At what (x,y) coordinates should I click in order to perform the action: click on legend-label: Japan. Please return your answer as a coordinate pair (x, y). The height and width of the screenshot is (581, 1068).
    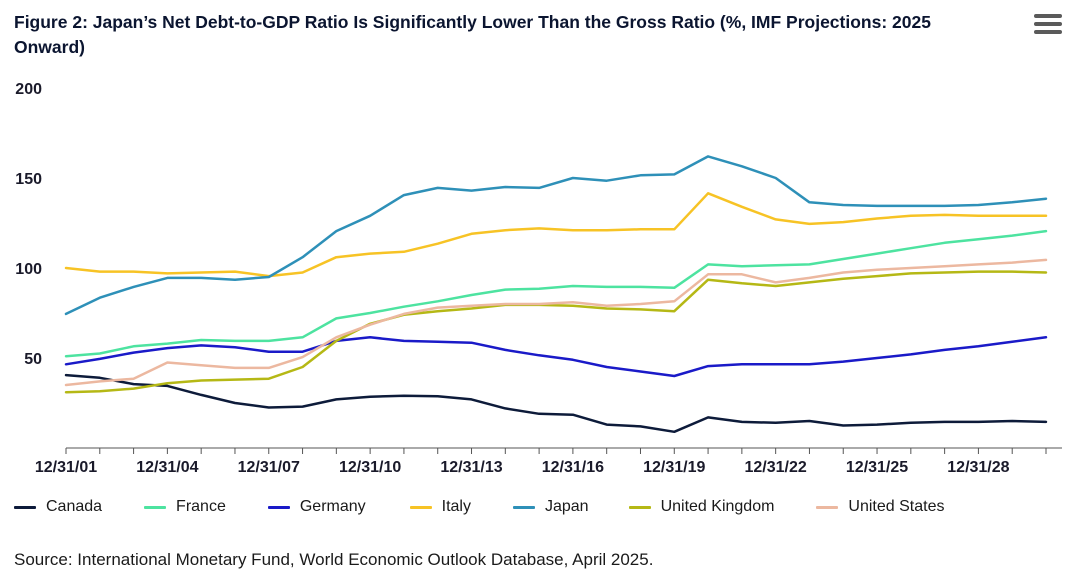
    Looking at the image, I should click on (566, 506).